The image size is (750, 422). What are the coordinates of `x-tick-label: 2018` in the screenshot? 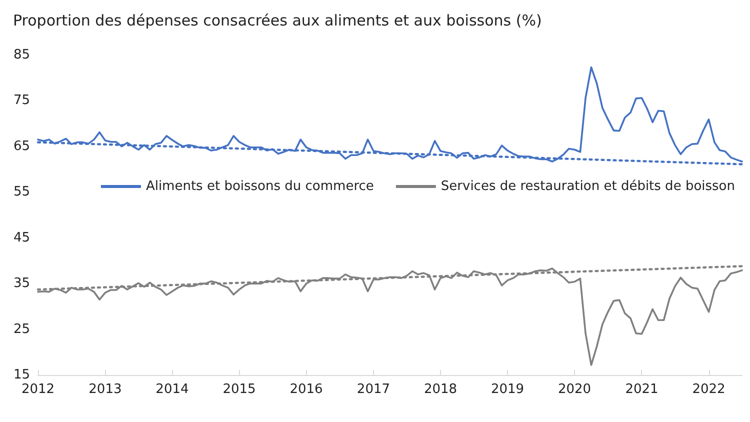 It's located at (441, 389).